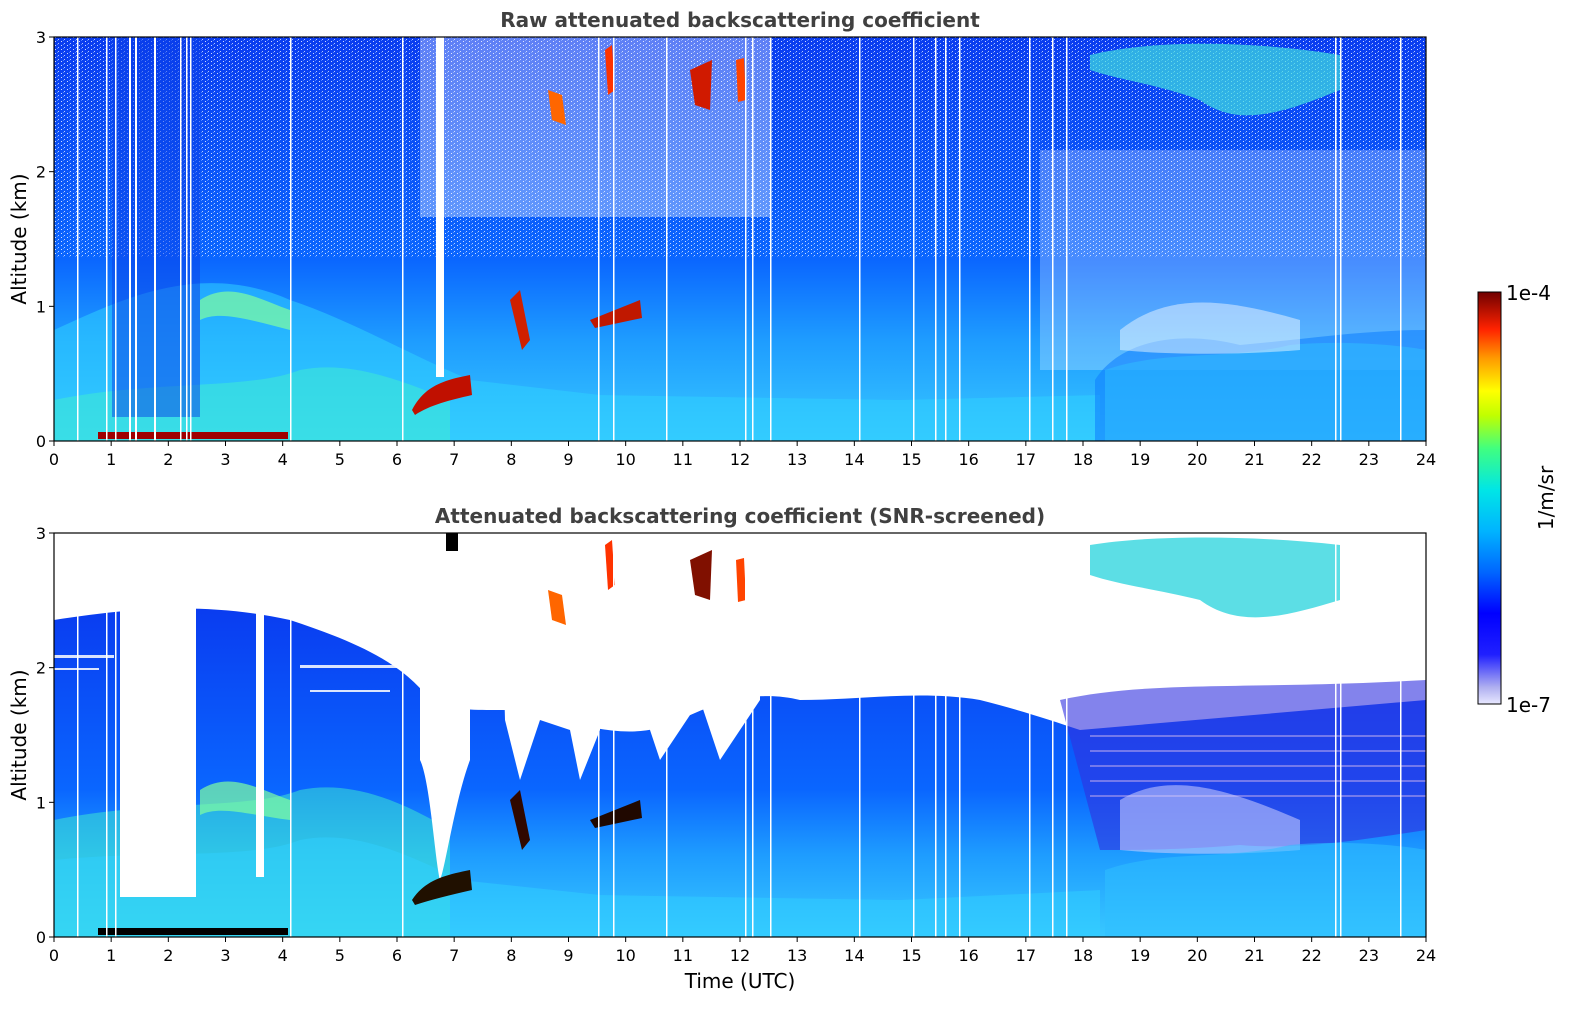 Image resolution: width=1595 pixels, height=1020 pixels. What do you see at coordinates (19, 734) in the screenshot?
I see `panel-2-ylabel: Altitude (km)` at bounding box center [19, 734].